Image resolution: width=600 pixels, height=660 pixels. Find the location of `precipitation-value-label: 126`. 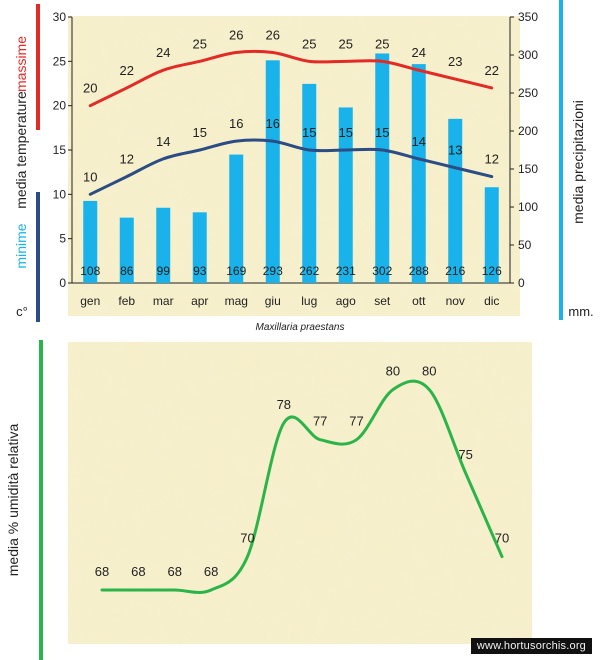

precipitation-value-label: 126 is located at coordinates (492, 271).